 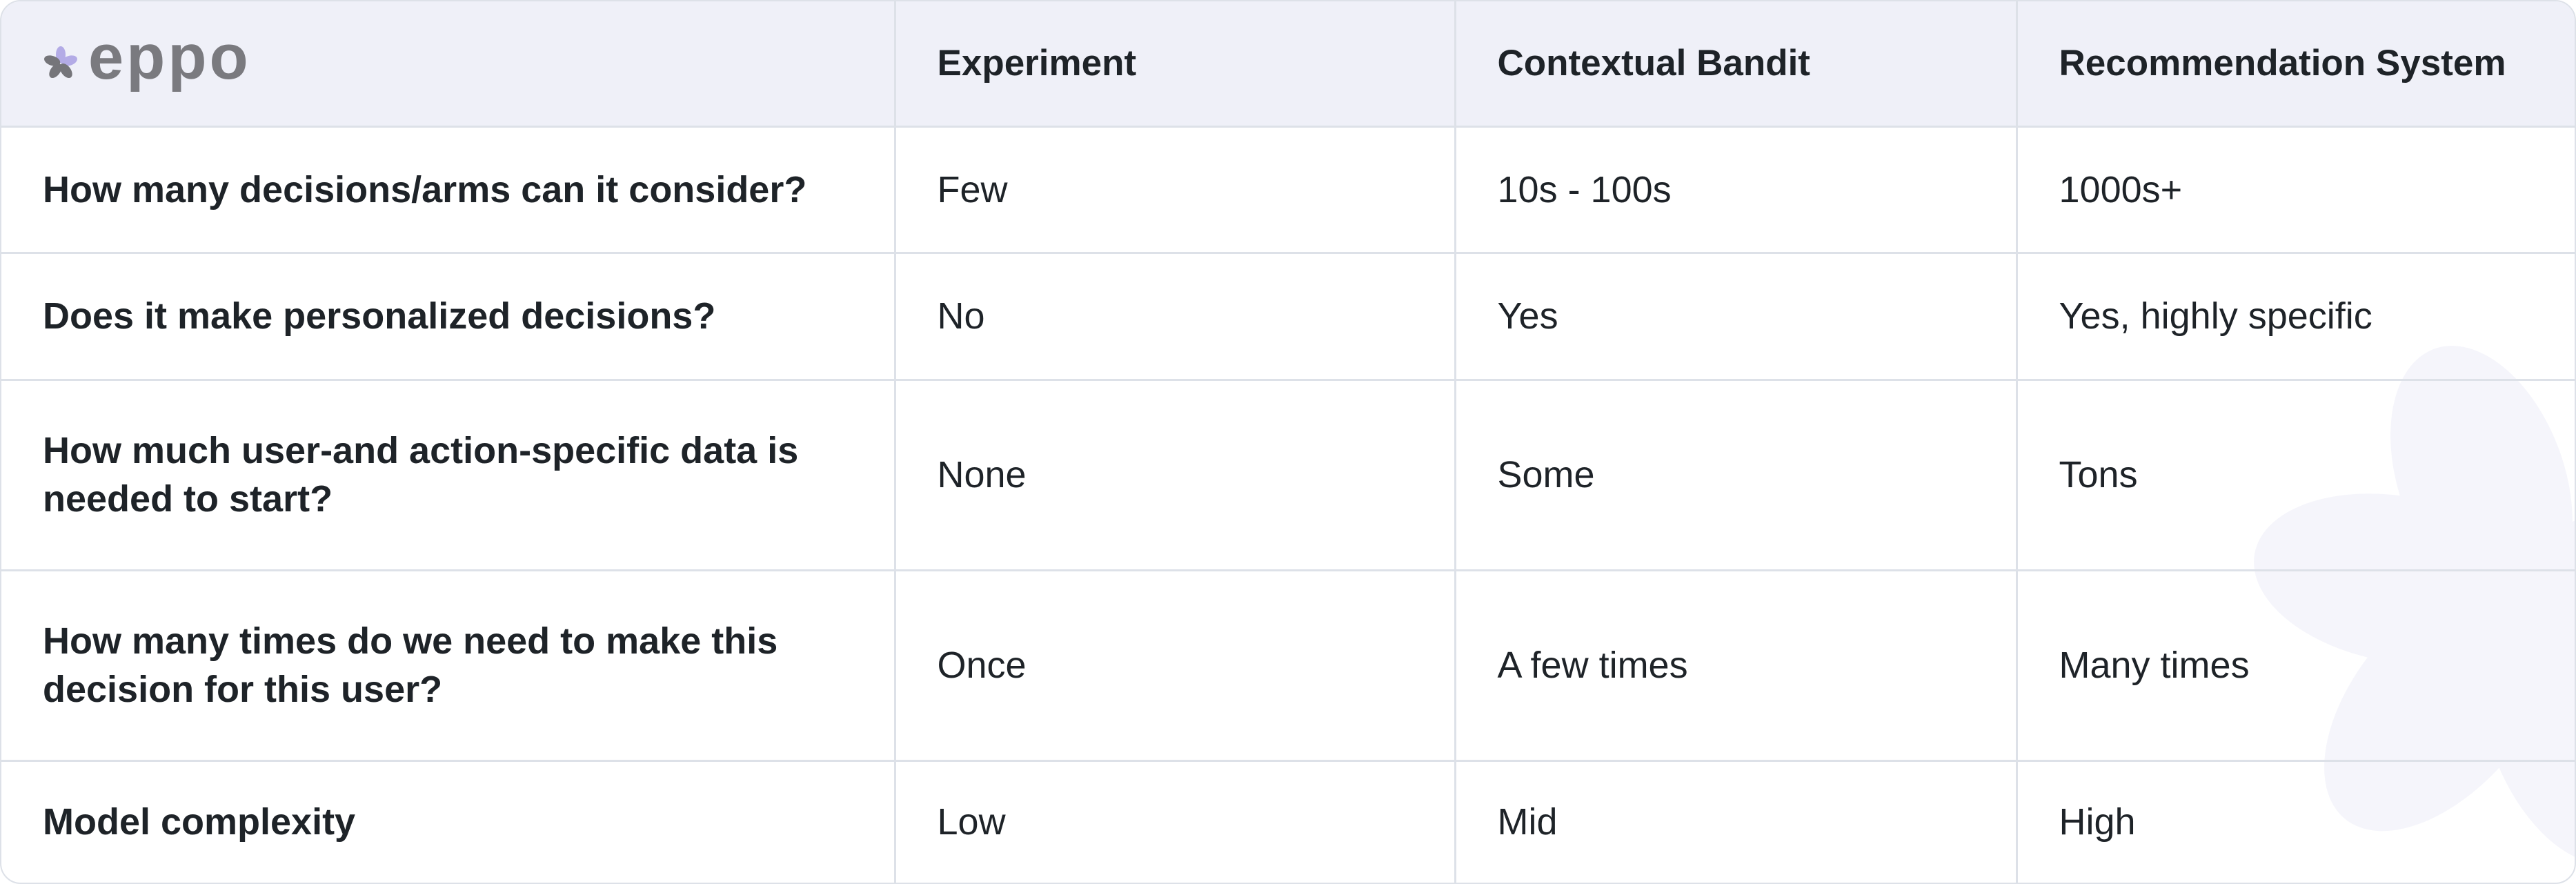 I want to click on row-question: How many decisions/arms can it consider?, so click(x=448, y=190).